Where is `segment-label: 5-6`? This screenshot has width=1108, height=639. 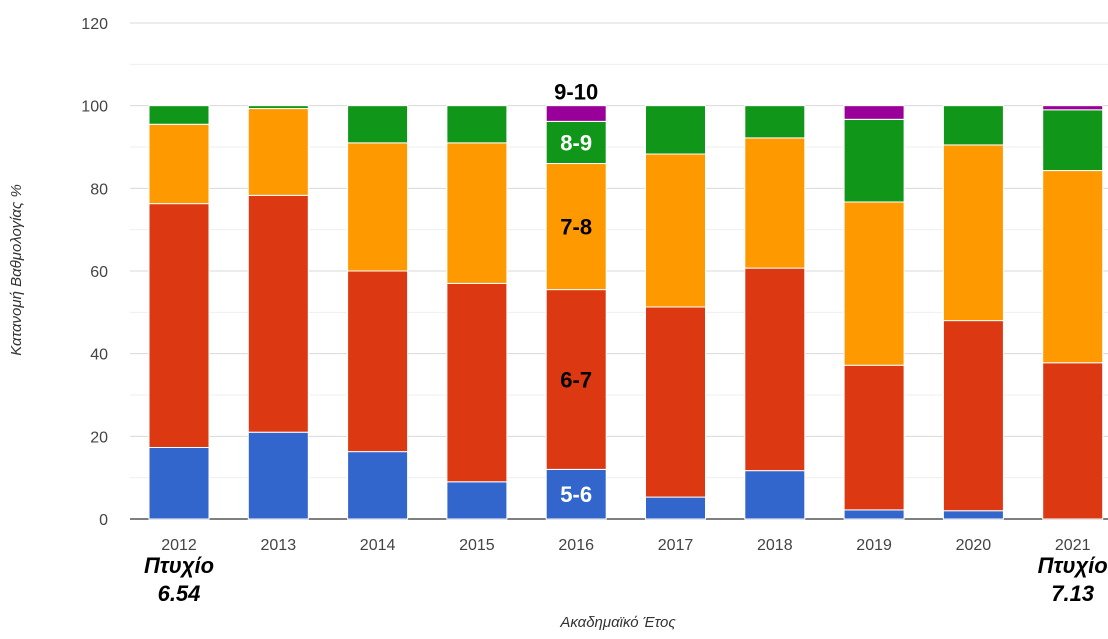
segment-label: 5-6 is located at coordinates (576, 494).